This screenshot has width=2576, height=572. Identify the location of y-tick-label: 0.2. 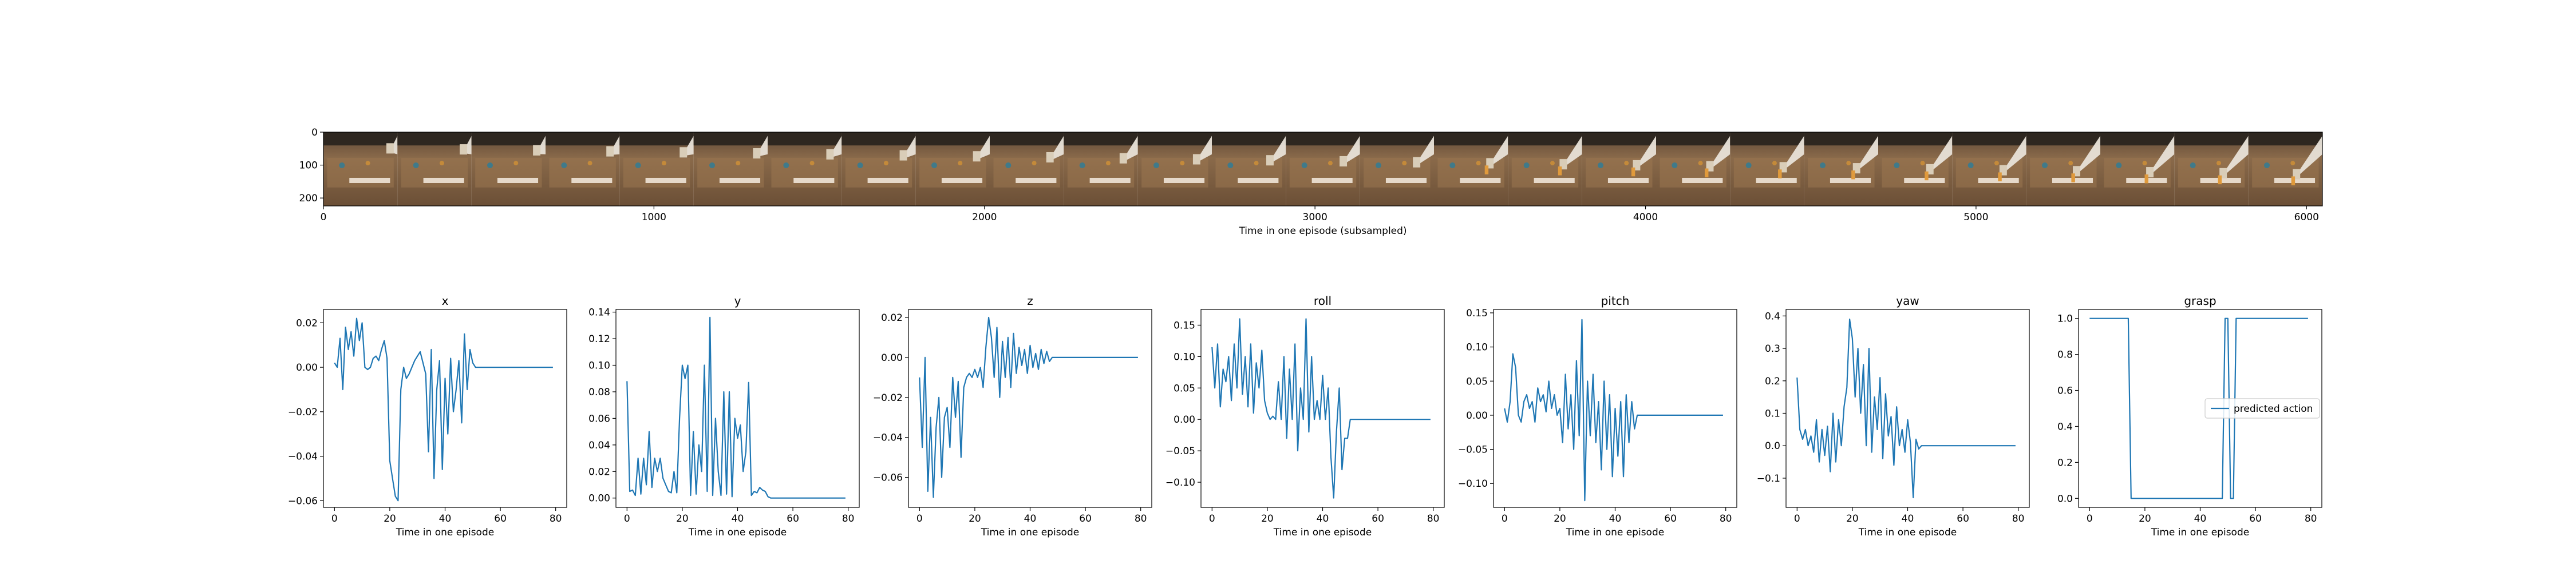
(2065, 462).